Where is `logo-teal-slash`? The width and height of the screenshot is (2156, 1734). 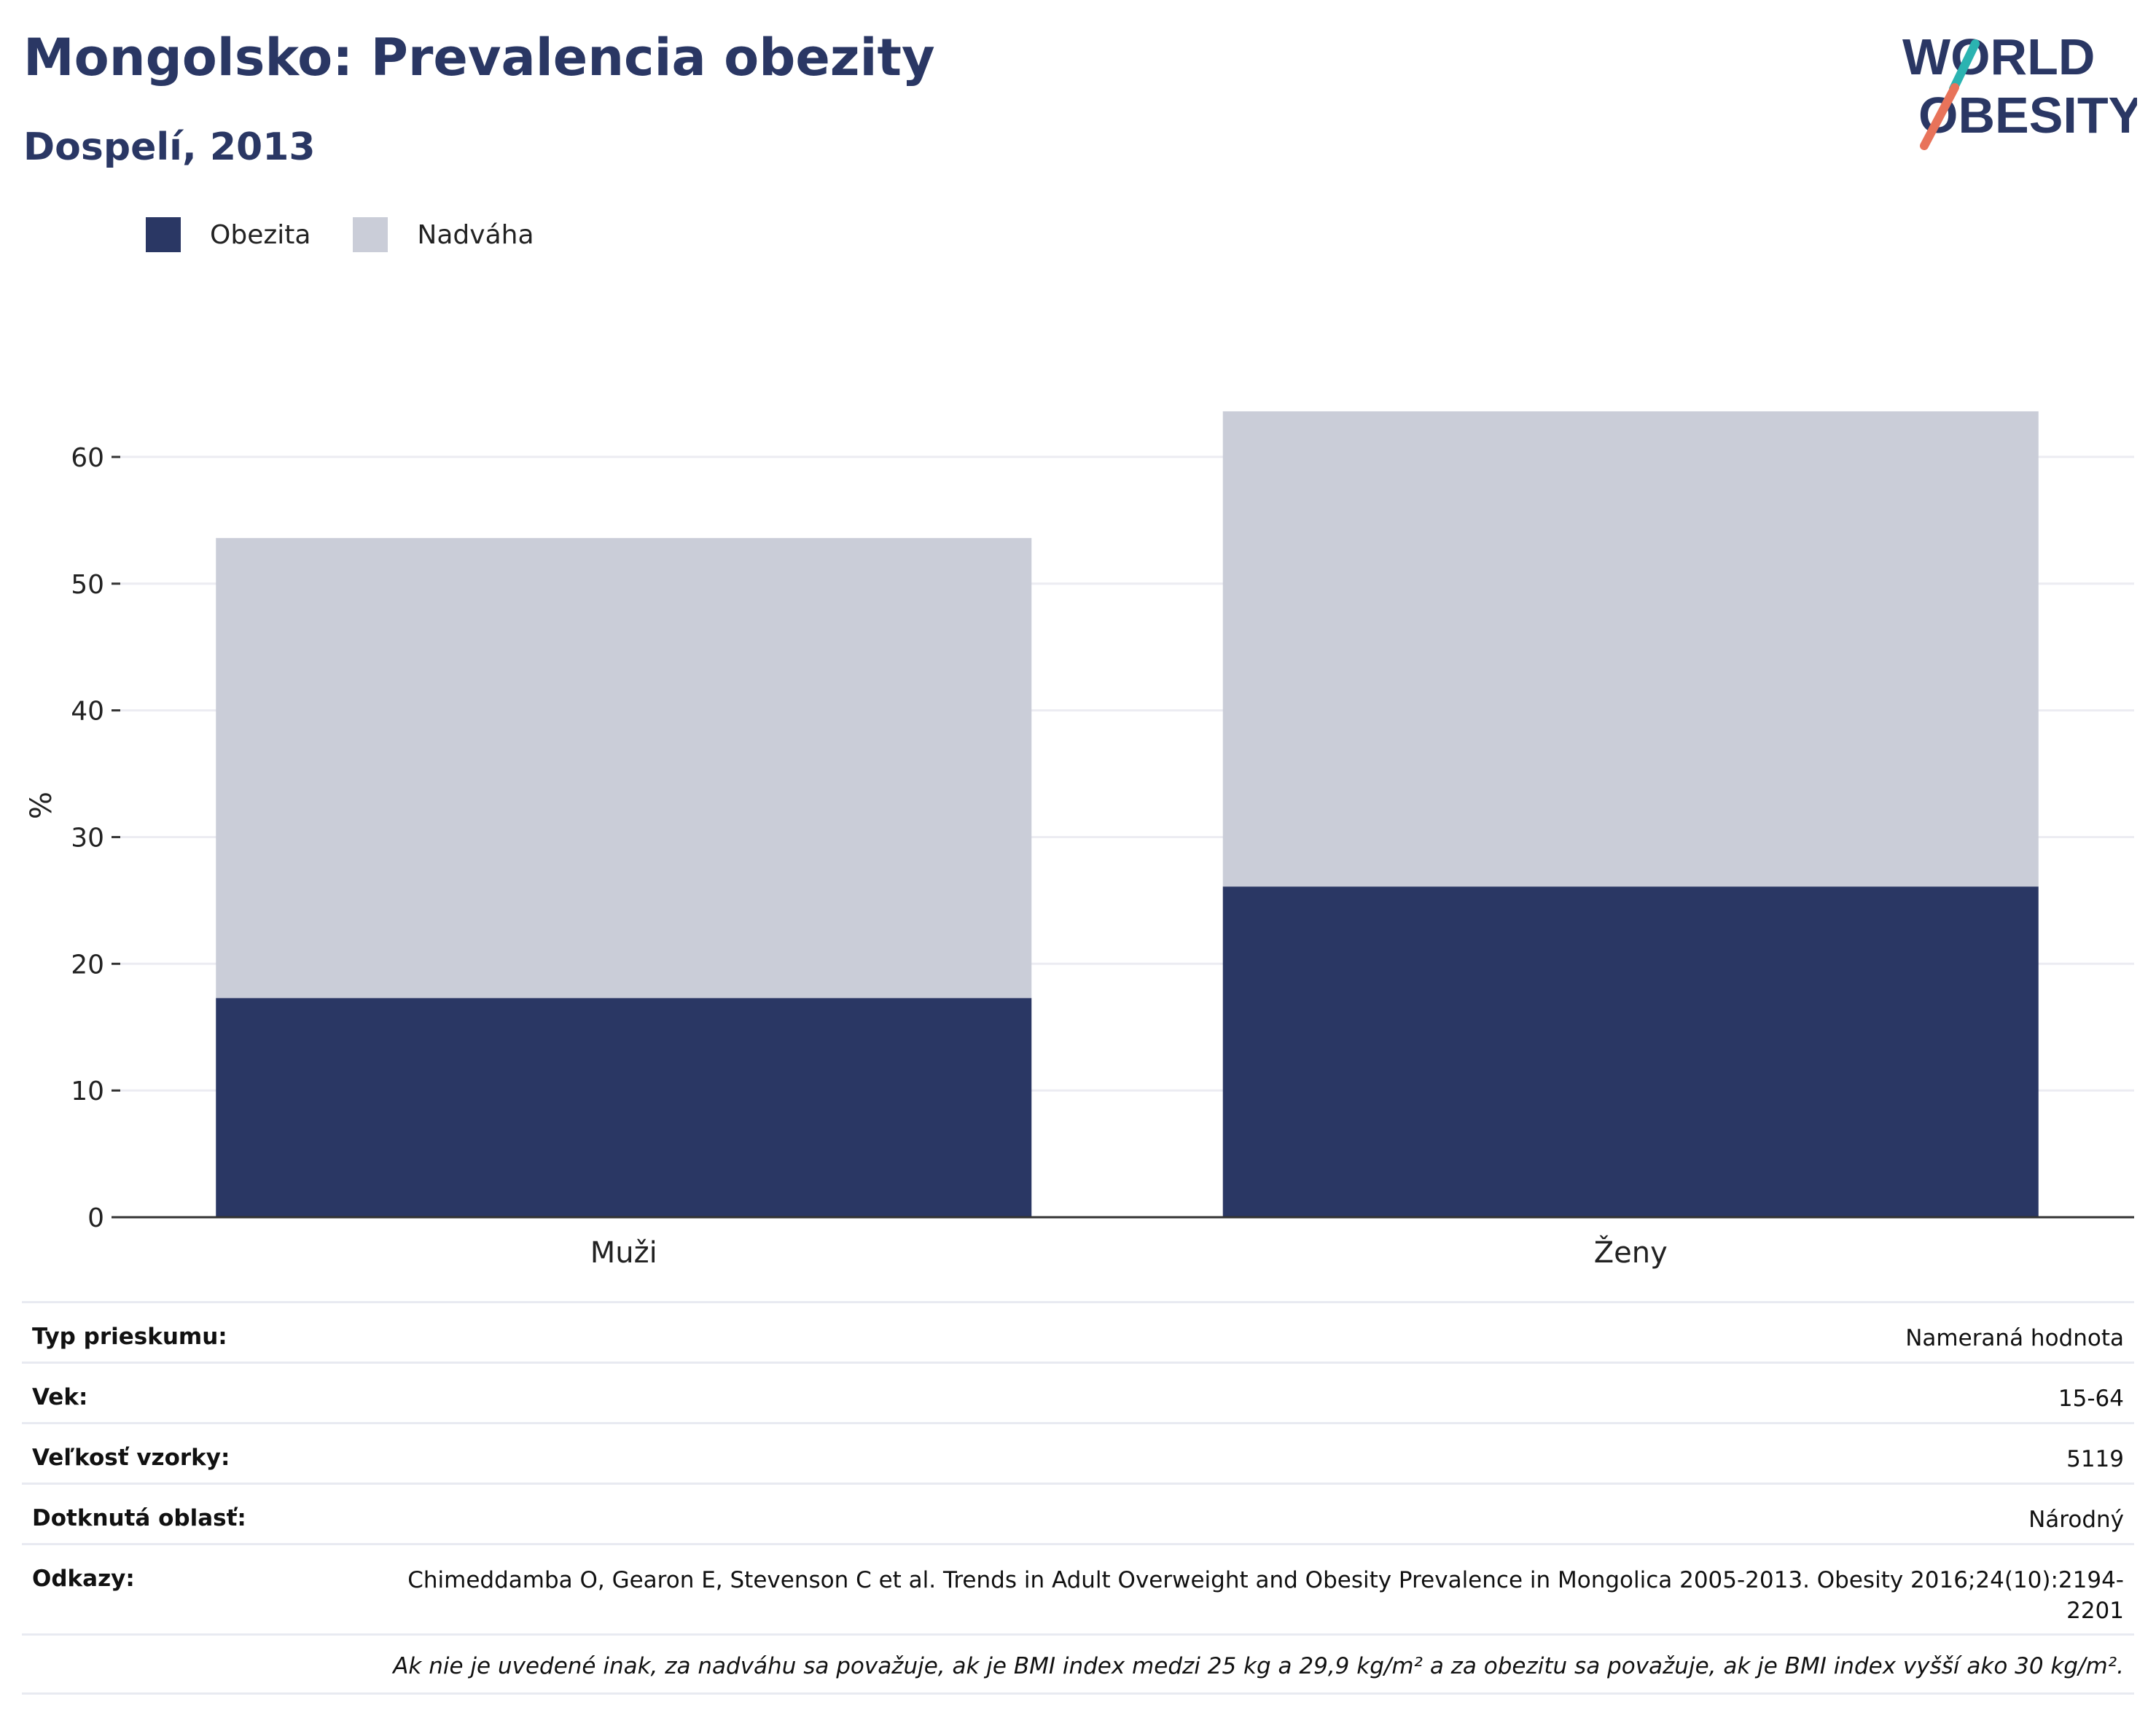
logo-teal-slash is located at coordinates (1964, 66).